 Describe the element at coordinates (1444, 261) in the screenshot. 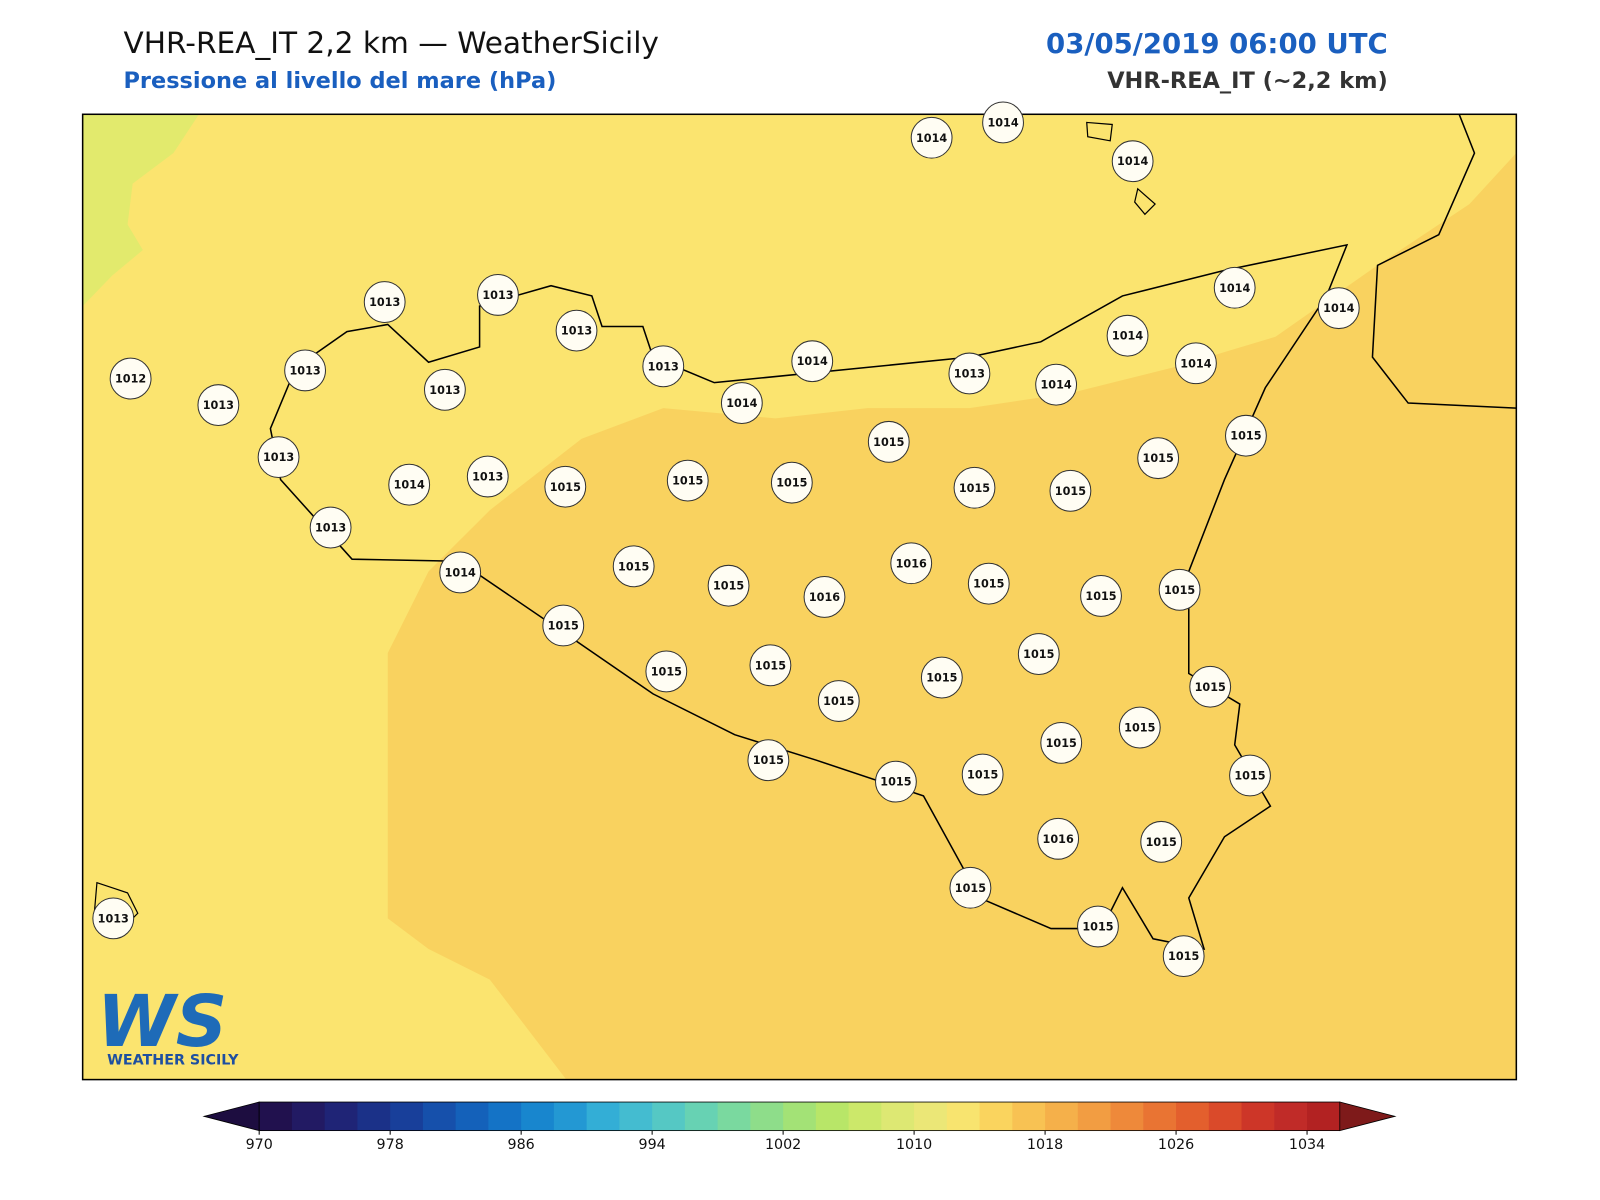

I see `coastline` at that location.